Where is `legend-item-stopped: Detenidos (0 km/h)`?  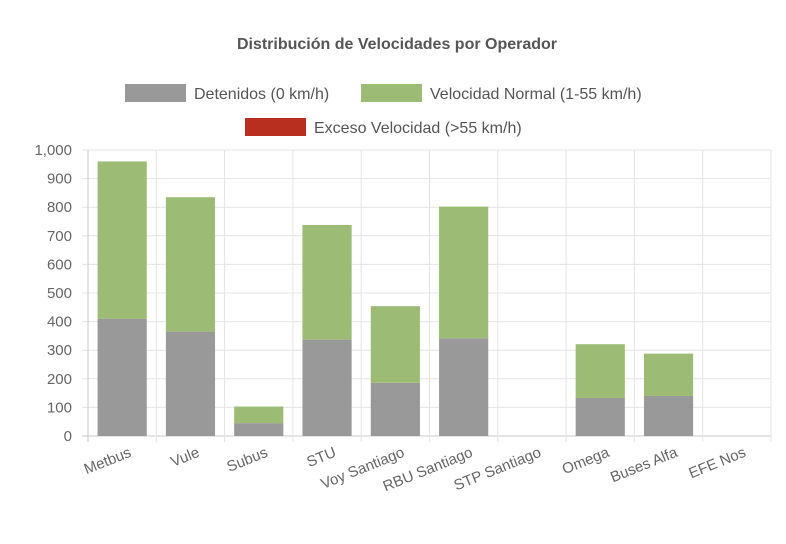
legend-item-stopped: Detenidos (0 km/h) is located at coordinates (227, 93).